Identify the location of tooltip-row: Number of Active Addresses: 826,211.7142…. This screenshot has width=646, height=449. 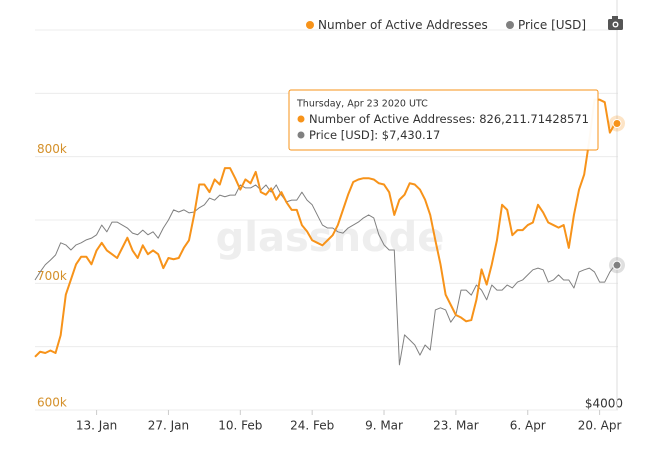
(449, 119).